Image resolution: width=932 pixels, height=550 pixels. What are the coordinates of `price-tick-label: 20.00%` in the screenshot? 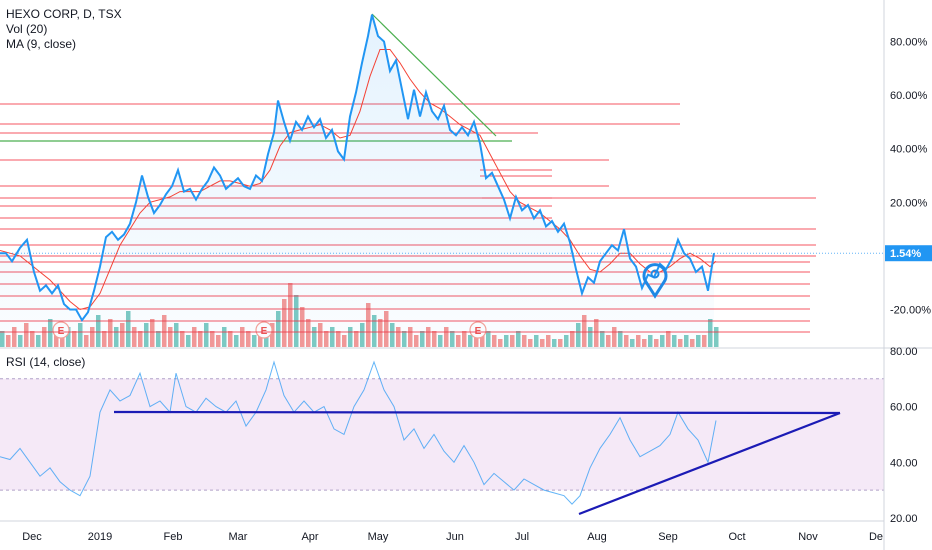 It's located at (909, 203).